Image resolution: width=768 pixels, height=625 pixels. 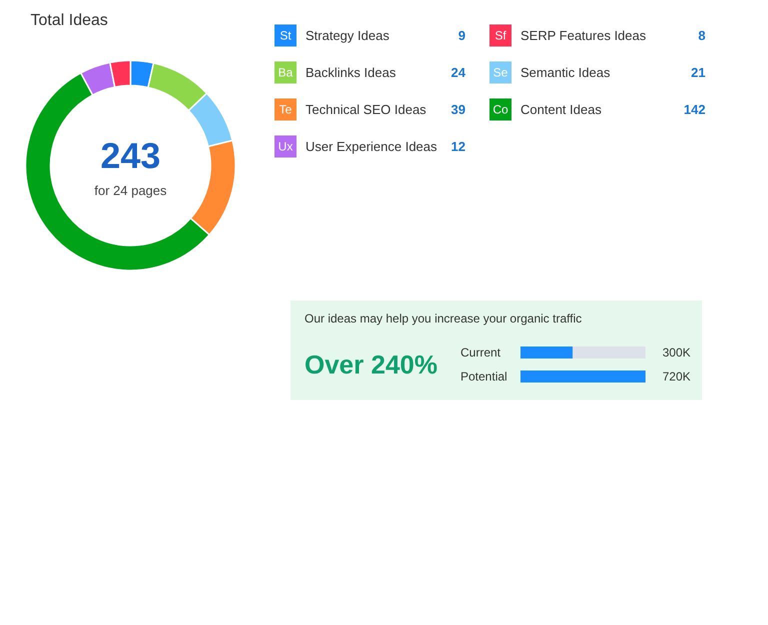 I want to click on data-label: 142, so click(x=695, y=109).